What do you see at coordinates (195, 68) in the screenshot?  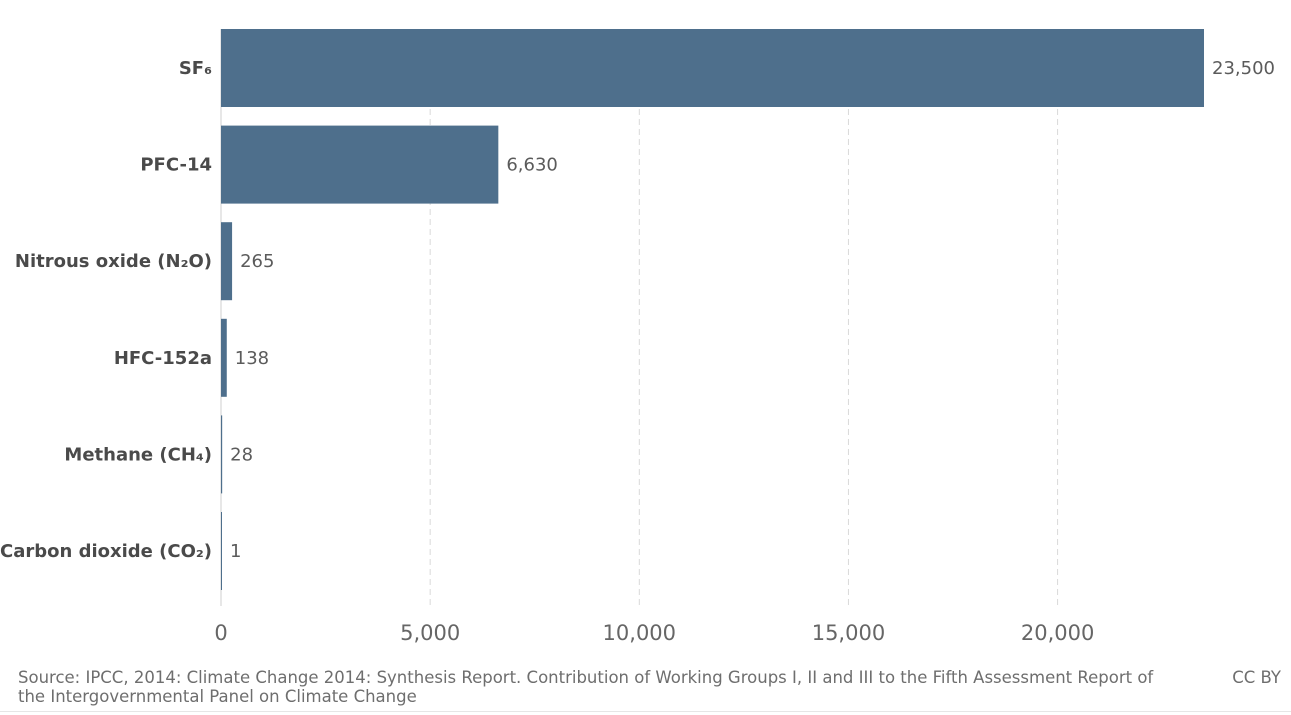 I see `category-label: SF₆` at bounding box center [195, 68].